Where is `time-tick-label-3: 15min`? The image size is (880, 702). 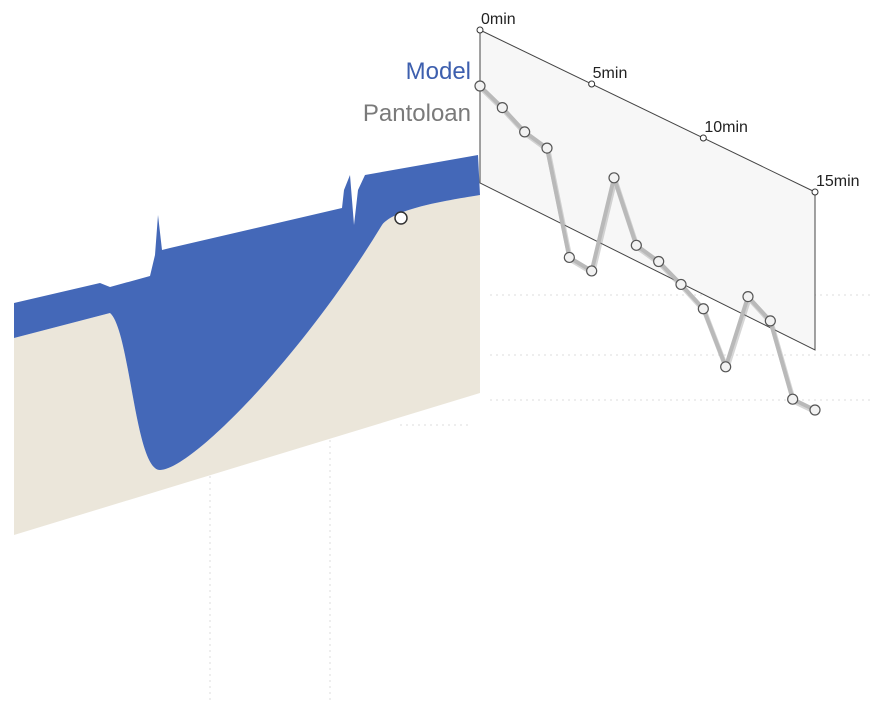
time-tick-label-3: 15min is located at coordinates (838, 181).